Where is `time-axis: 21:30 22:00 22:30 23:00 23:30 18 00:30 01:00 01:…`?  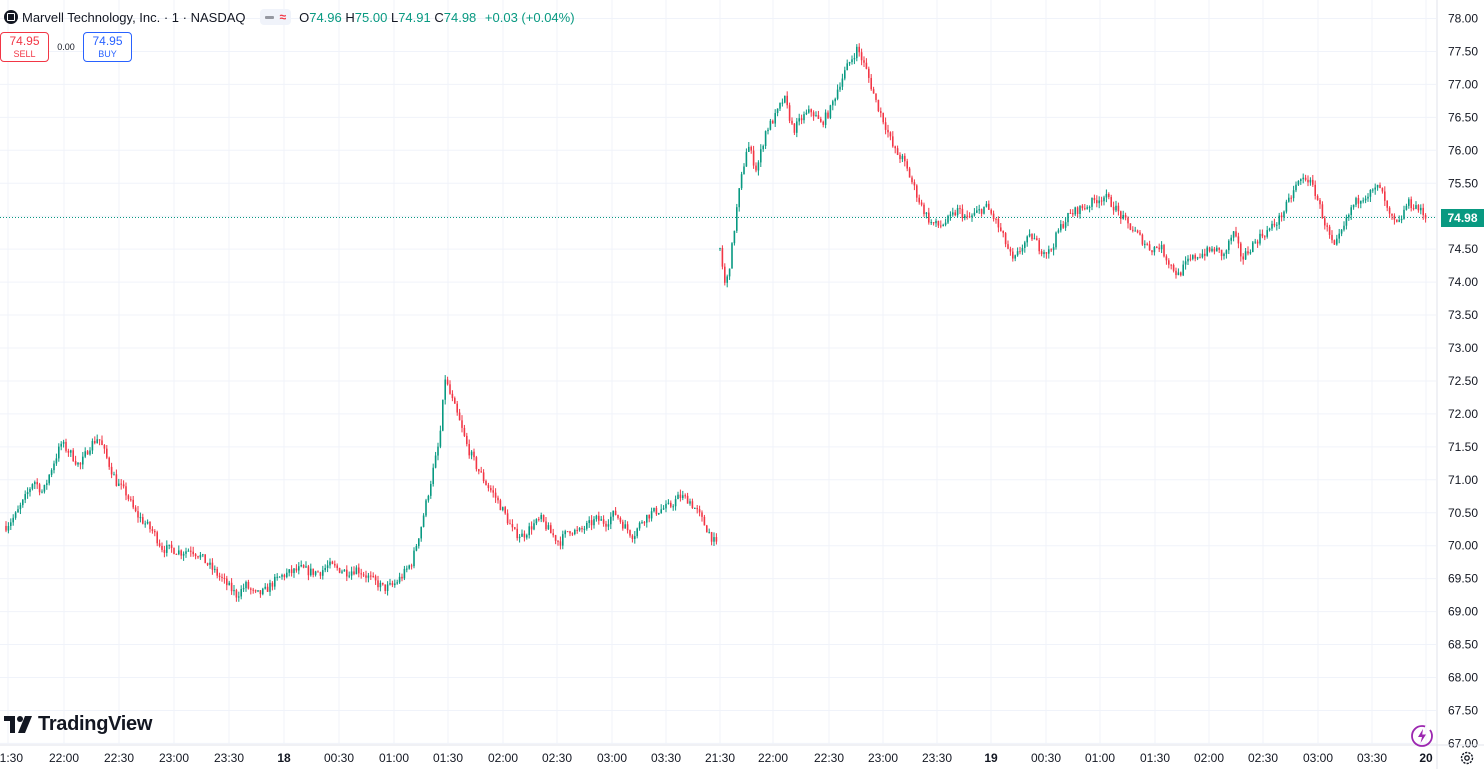
time-axis: 21:30 22:00 22:30 23:00 23:30 18 00:30 01:00 01:… is located at coordinates (742, 754).